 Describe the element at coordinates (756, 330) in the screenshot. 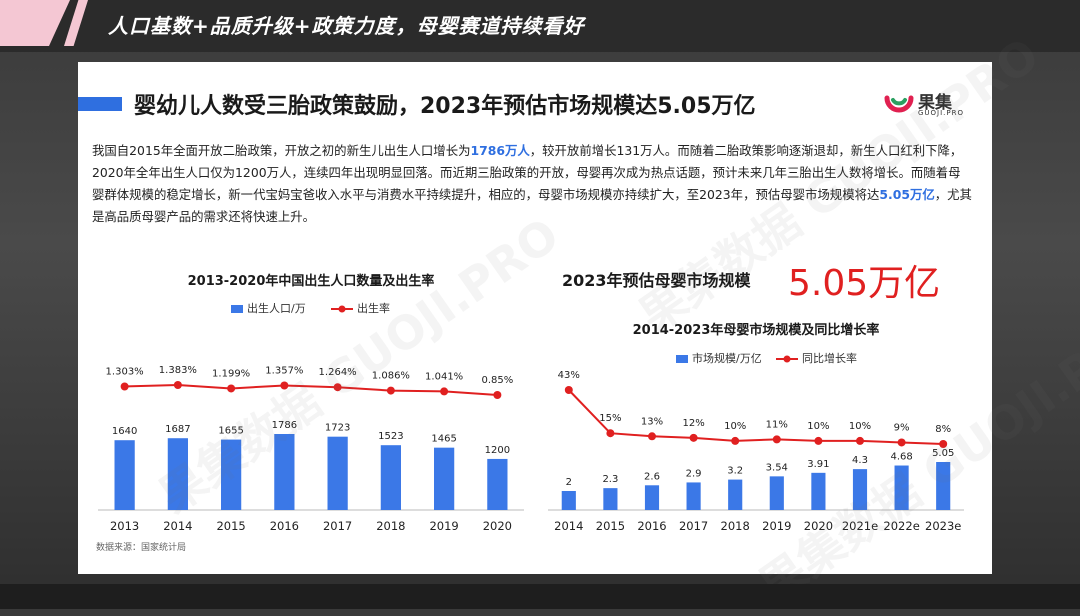

I see `chart-title: 2014-2023年母婴市场规模及同比增长率` at that location.